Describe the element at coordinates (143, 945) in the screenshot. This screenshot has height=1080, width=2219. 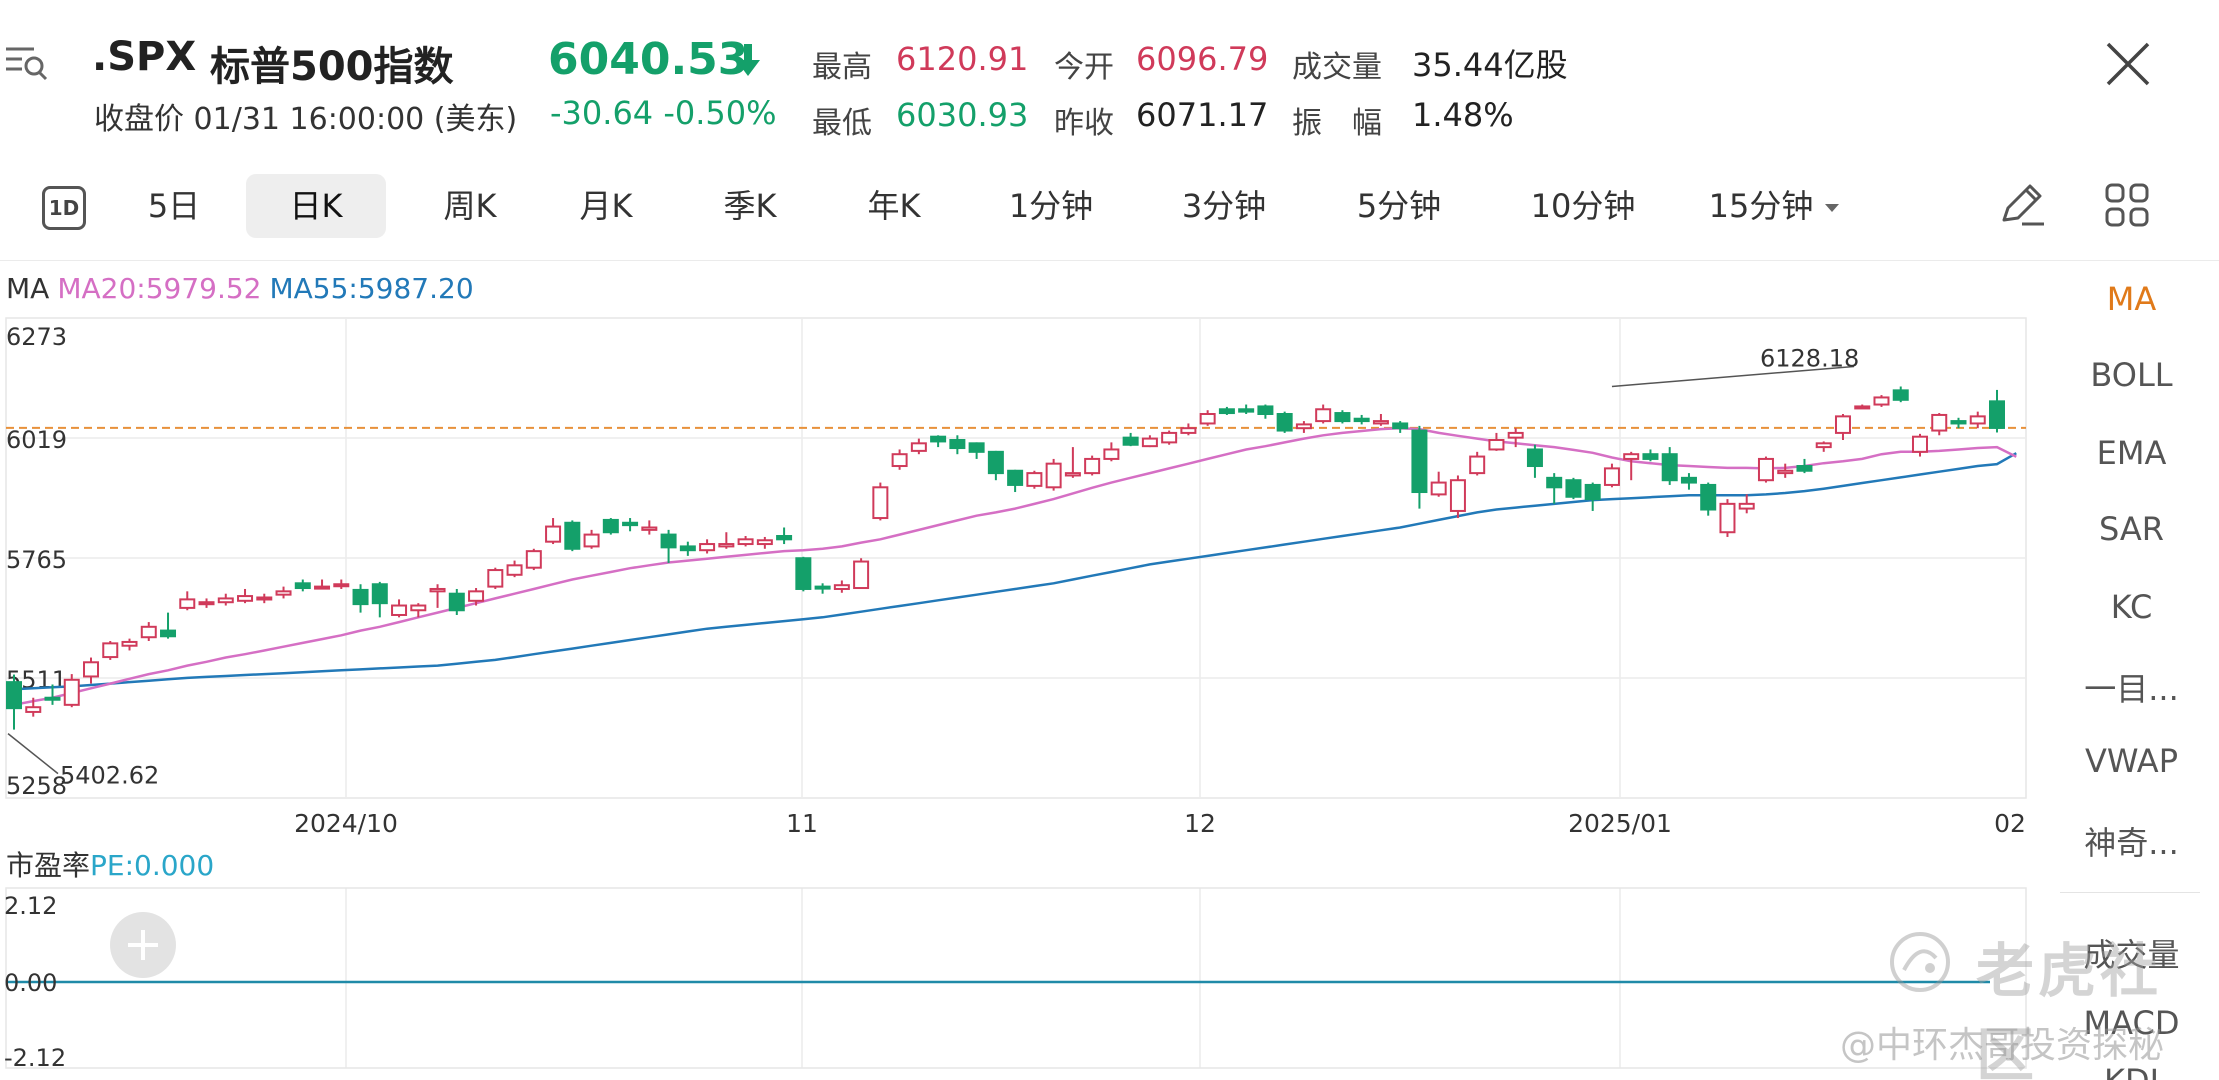
I see `add-indicator-button` at that location.